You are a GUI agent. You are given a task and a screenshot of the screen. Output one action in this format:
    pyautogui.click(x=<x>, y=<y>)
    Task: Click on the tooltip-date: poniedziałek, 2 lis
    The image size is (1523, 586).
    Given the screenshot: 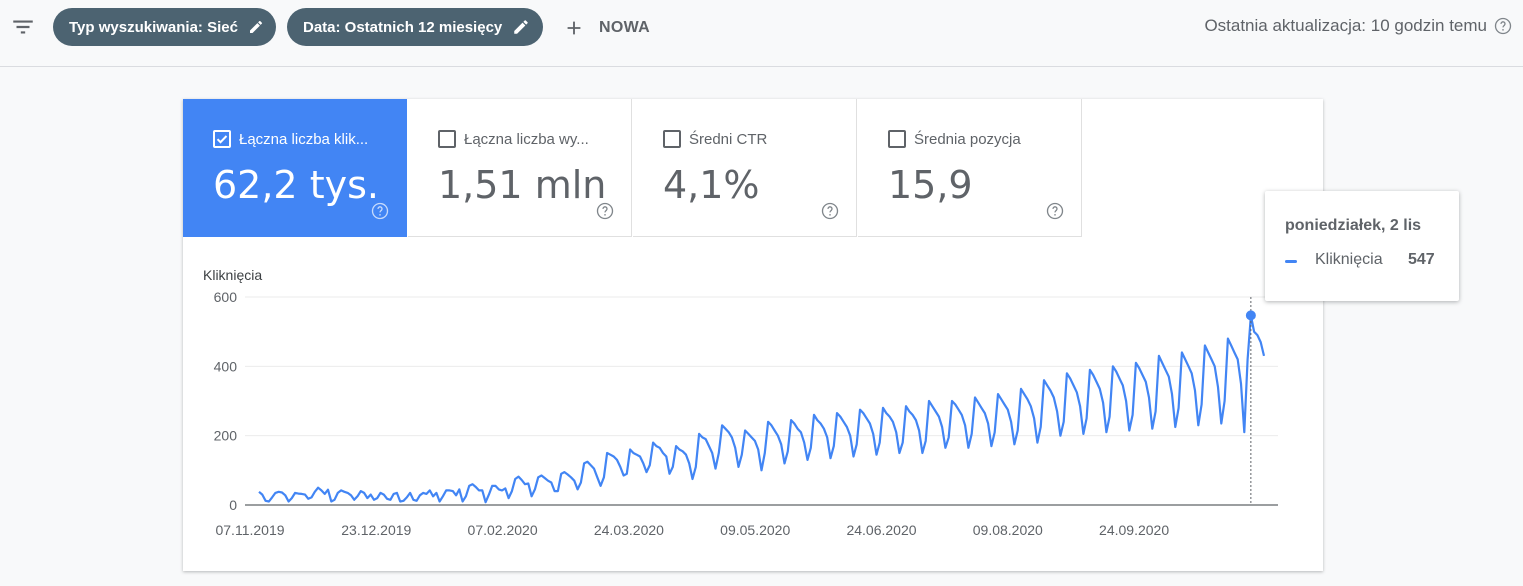 What is the action you would take?
    pyautogui.click(x=1353, y=225)
    